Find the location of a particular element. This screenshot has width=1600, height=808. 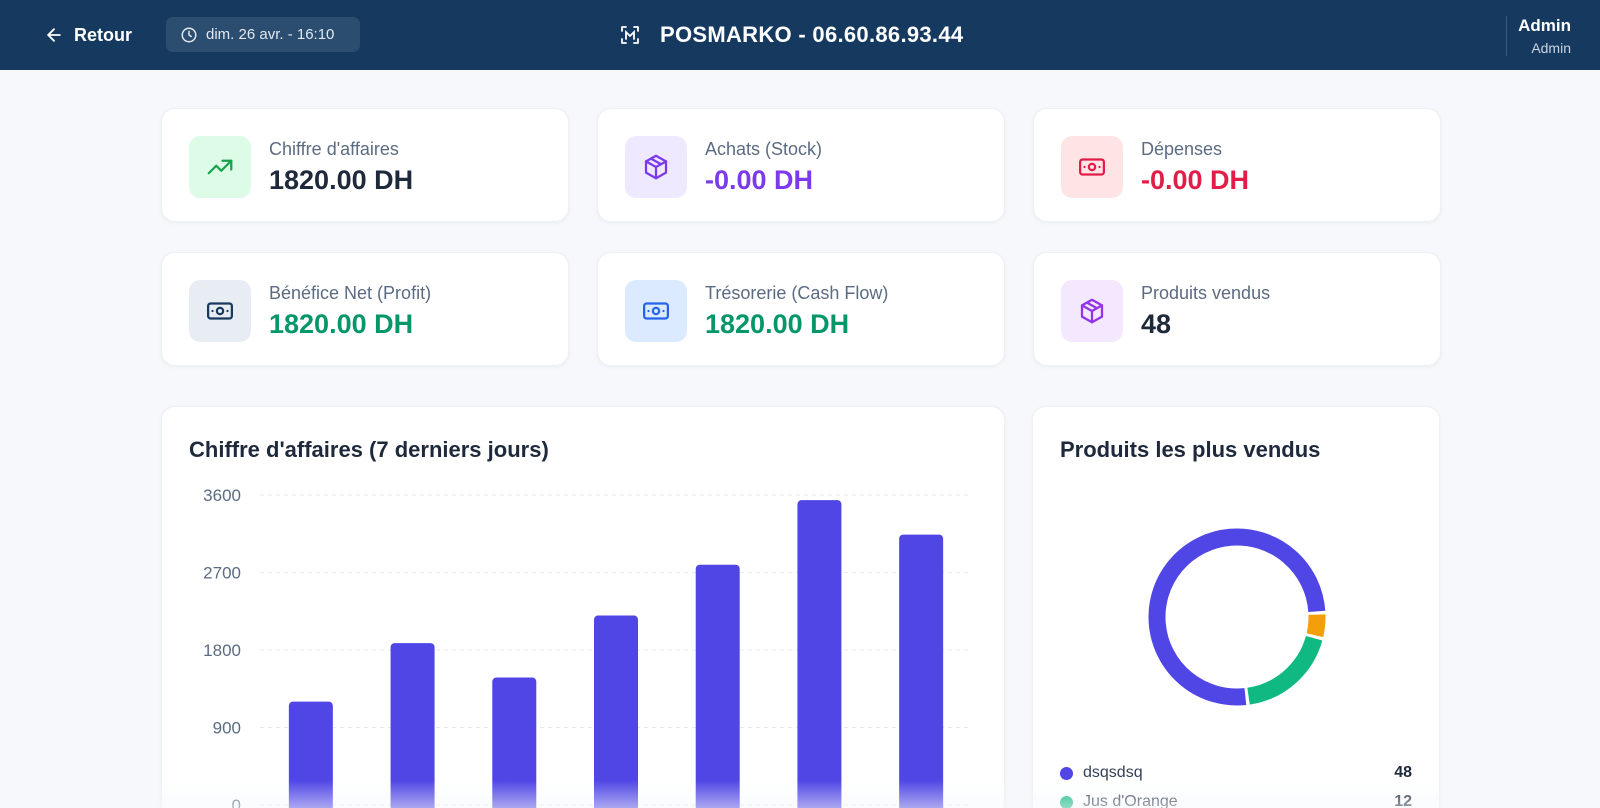

y-tick-label: 1800 is located at coordinates (222, 650).